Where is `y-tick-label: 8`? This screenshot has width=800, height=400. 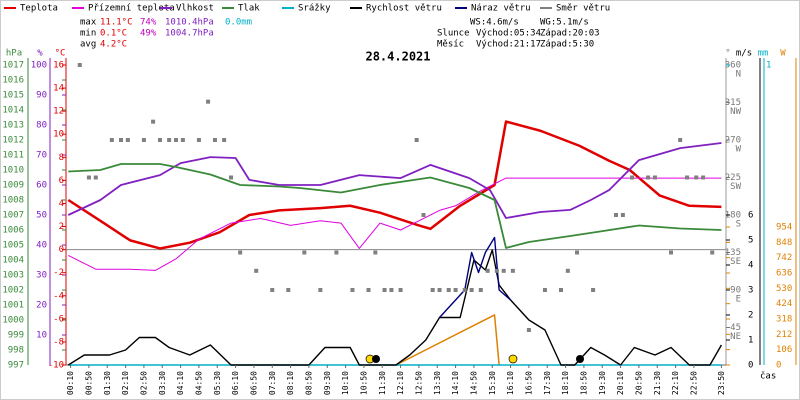
y-tick-label: 8 is located at coordinates (61, 158).